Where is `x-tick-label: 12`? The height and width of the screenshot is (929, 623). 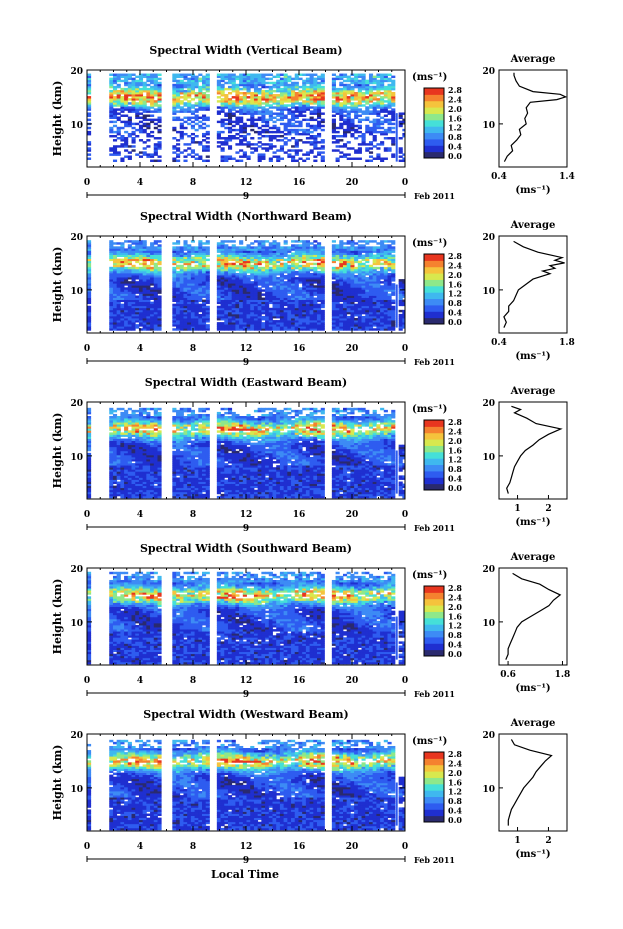
x-tick-label: 12 is located at coordinates (246, 183).